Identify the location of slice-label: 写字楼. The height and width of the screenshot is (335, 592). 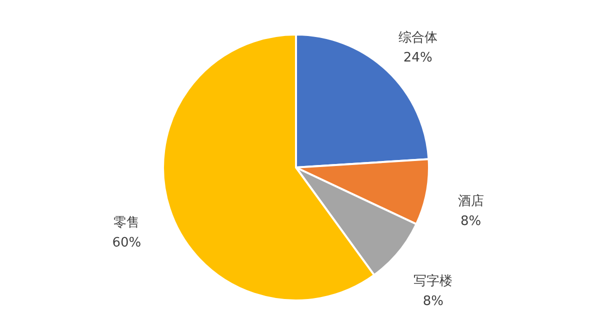
(433, 280).